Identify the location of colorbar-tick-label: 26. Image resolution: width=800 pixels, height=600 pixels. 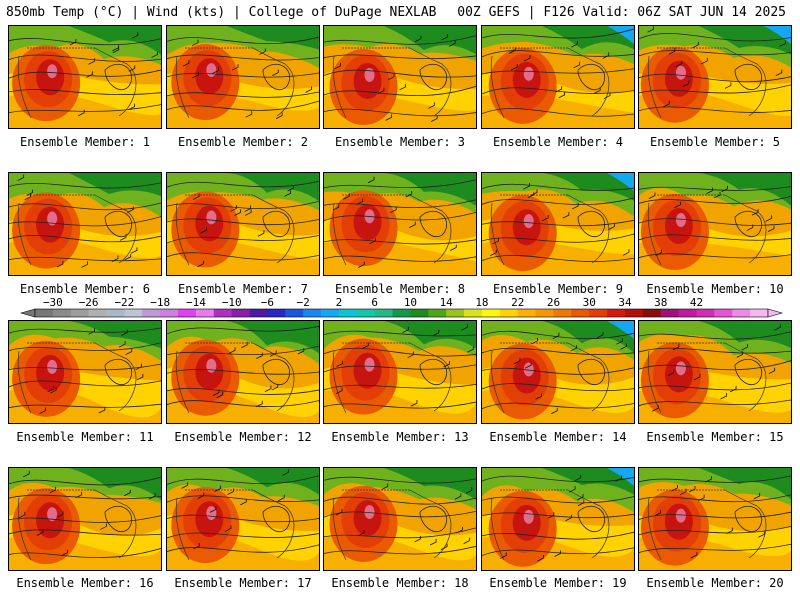
(553, 303).